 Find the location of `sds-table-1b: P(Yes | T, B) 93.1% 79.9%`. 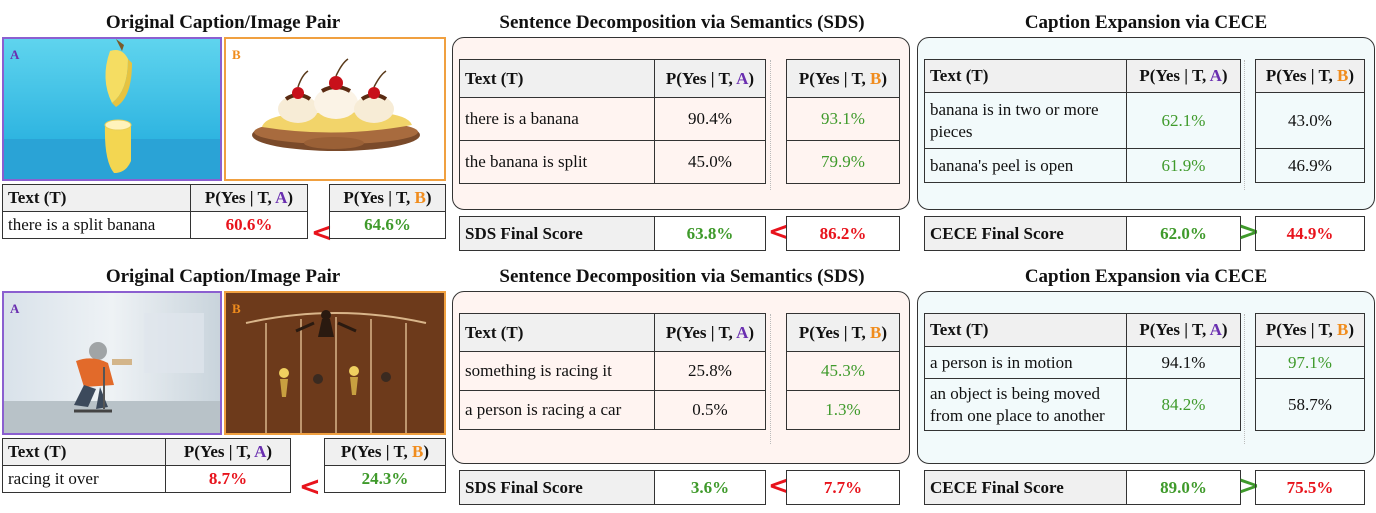

sds-table-1b: P(Yes | T, B) 93.1% 79.9% is located at coordinates (843, 121).